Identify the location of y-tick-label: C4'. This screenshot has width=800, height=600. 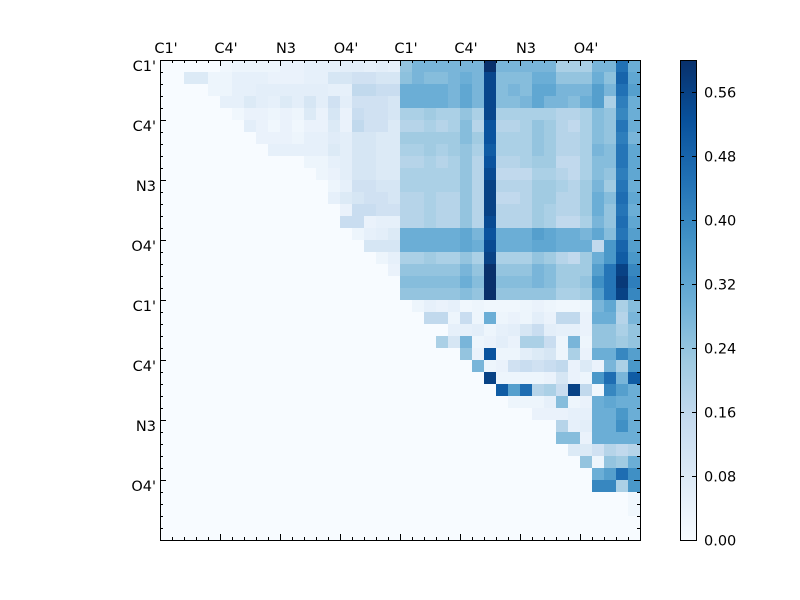
(144, 367).